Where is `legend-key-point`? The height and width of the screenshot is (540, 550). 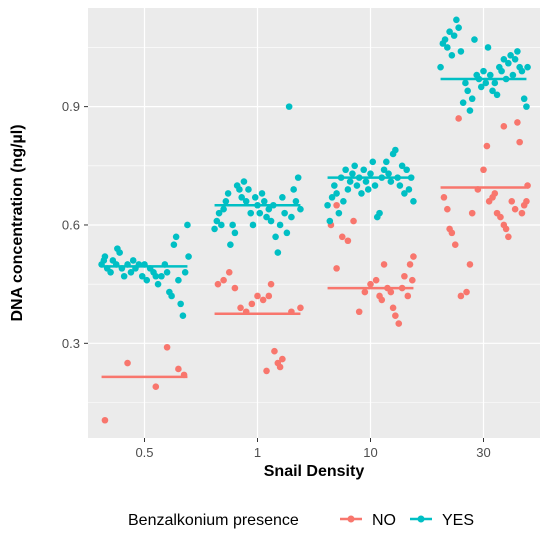 legend-key-point is located at coordinates (351, 519).